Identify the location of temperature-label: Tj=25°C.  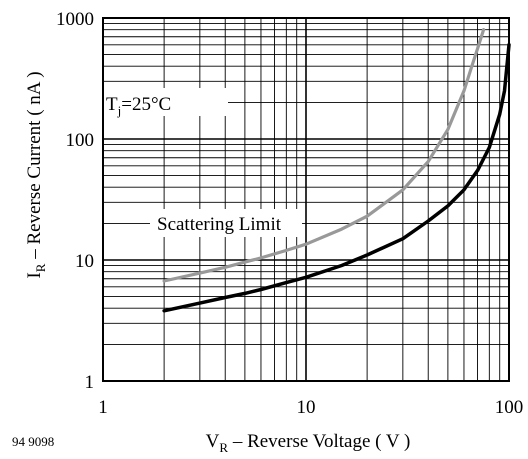
(138, 106).